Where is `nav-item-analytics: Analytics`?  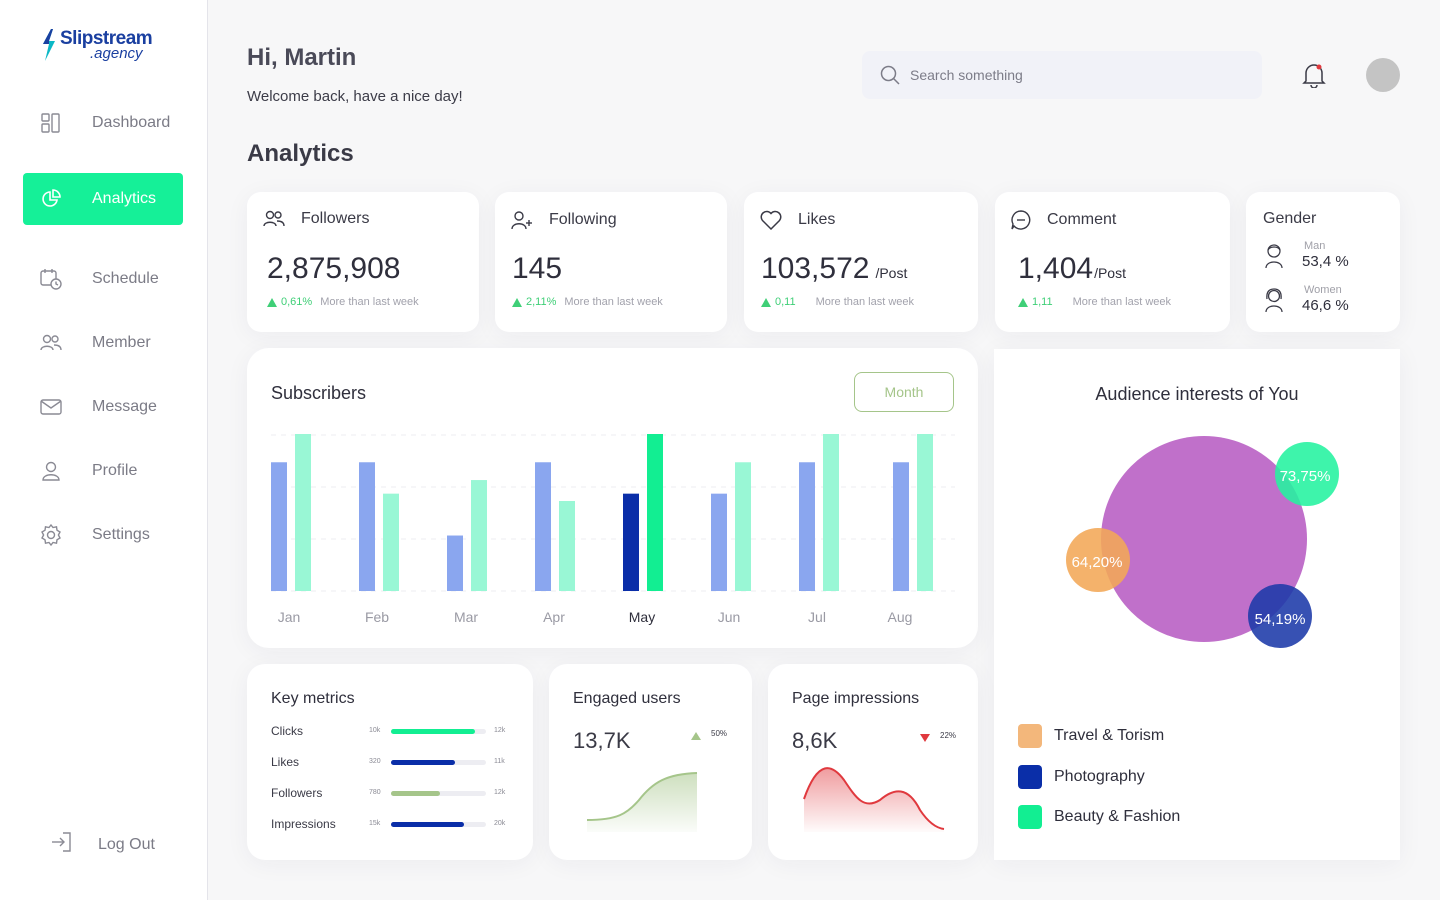 nav-item-analytics: Analytics is located at coordinates (103, 199).